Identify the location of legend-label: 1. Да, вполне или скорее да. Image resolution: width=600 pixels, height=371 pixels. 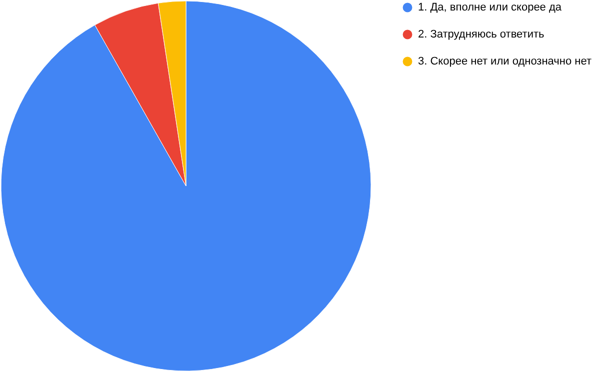
(490, 8).